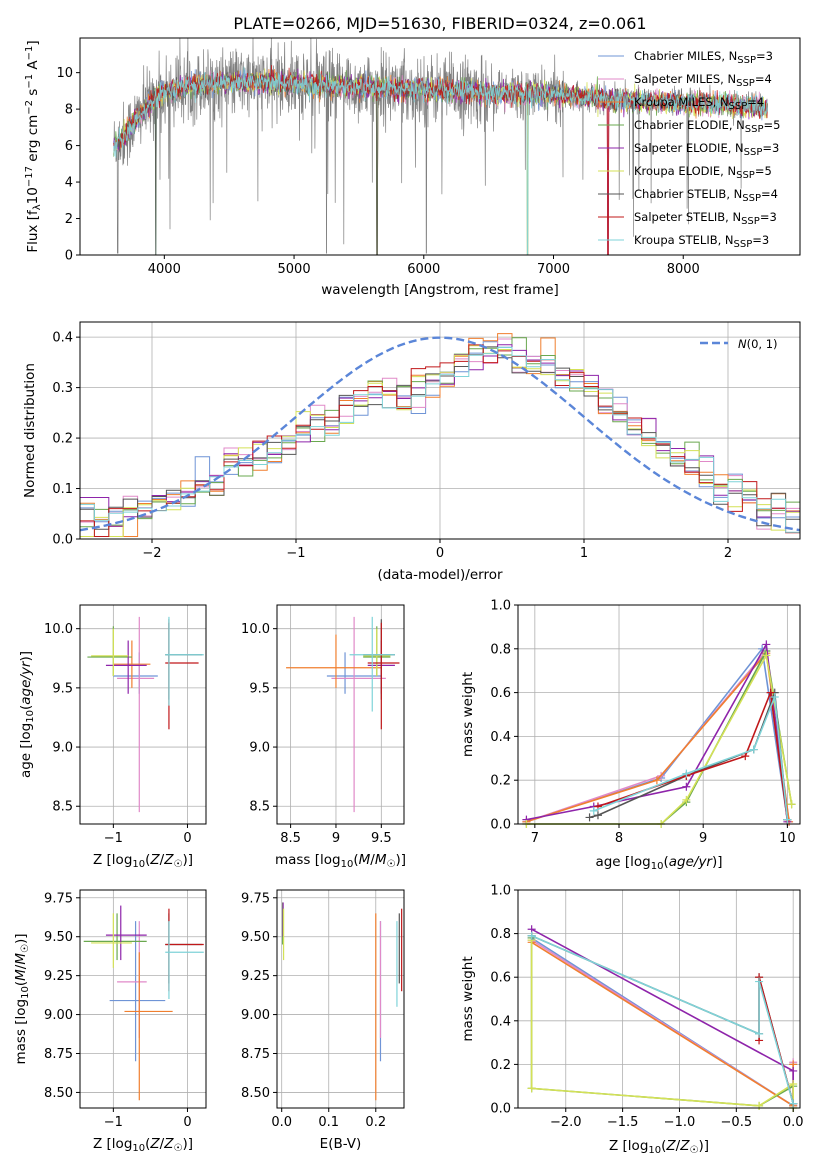 The image size is (819, 1170). What do you see at coordinates (440, 575) in the screenshot?
I see `x-axis-label: (data-model)/error` at bounding box center [440, 575].